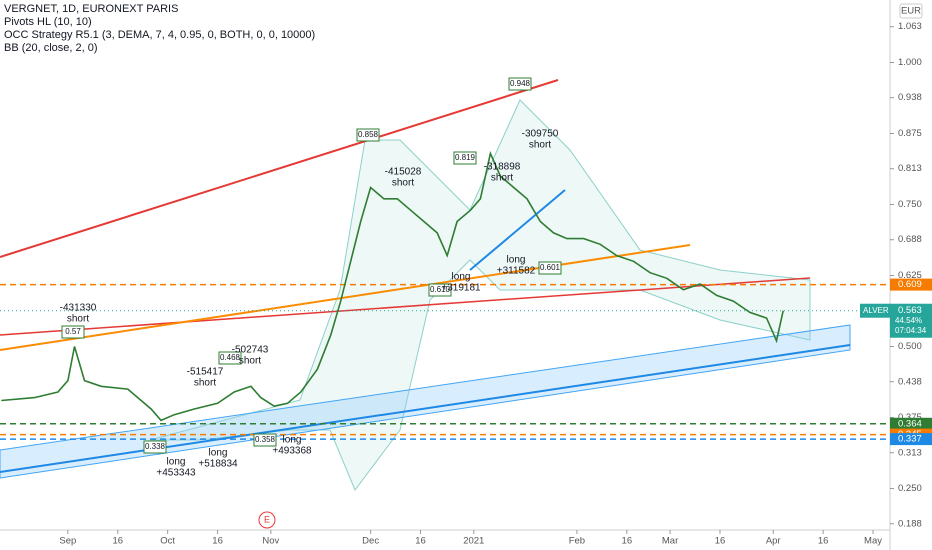  What do you see at coordinates (910, 26) in the screenshot?
I see `y-tick-label: 1.063` at bounding box center [910, 26].